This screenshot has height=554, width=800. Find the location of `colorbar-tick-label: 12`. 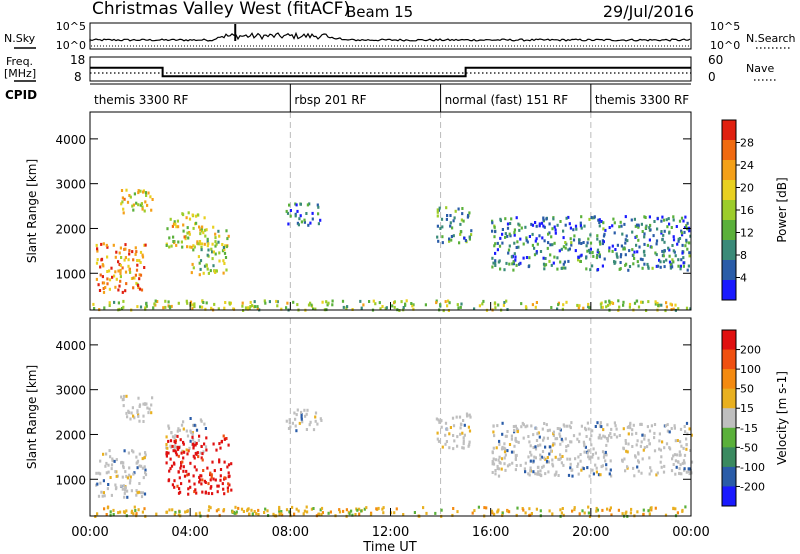

colorbar-tick-label: 12 is located at coordinates (747, 233).